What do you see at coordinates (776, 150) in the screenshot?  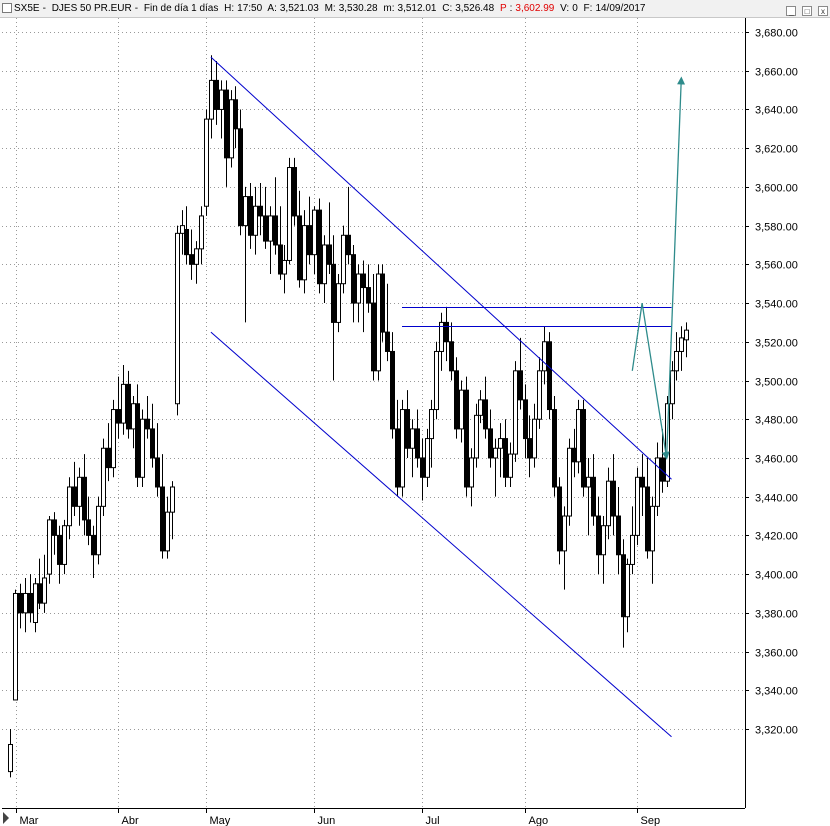 I see `y-tick-label: 3,620.00` at bounding box center [776, 150].